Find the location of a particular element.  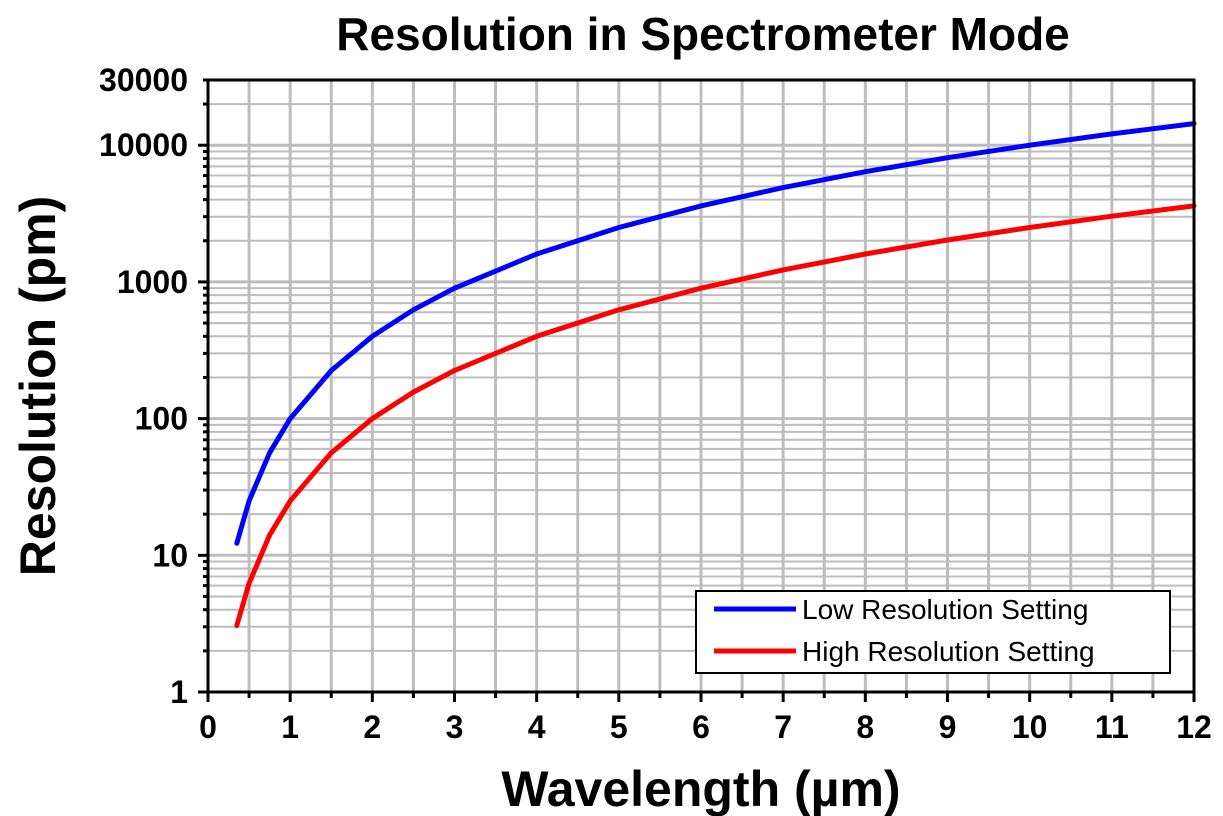

x-tick-label: 3 is located at coordinates (455, 727).